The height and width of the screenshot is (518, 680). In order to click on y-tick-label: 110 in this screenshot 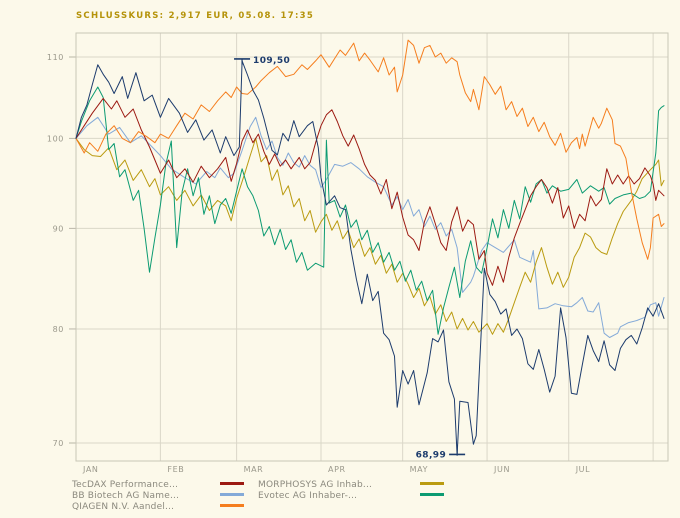, I will do `click(55, 57)`.